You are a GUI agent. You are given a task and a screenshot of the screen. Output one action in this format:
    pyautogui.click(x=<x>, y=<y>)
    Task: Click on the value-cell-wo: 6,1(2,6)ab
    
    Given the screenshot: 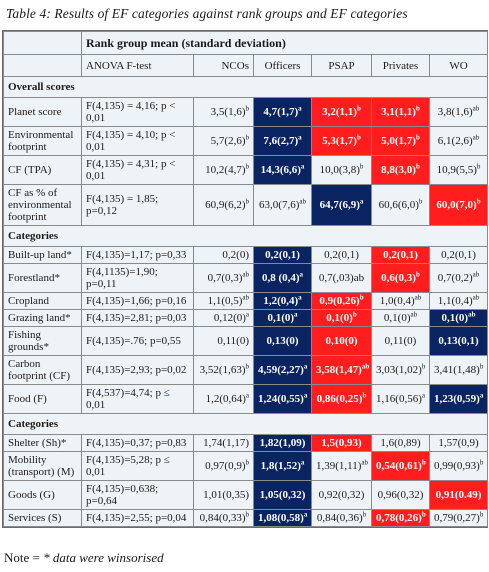 What is the action you would take?
    pyautogui.click(x=458, y=141)
    